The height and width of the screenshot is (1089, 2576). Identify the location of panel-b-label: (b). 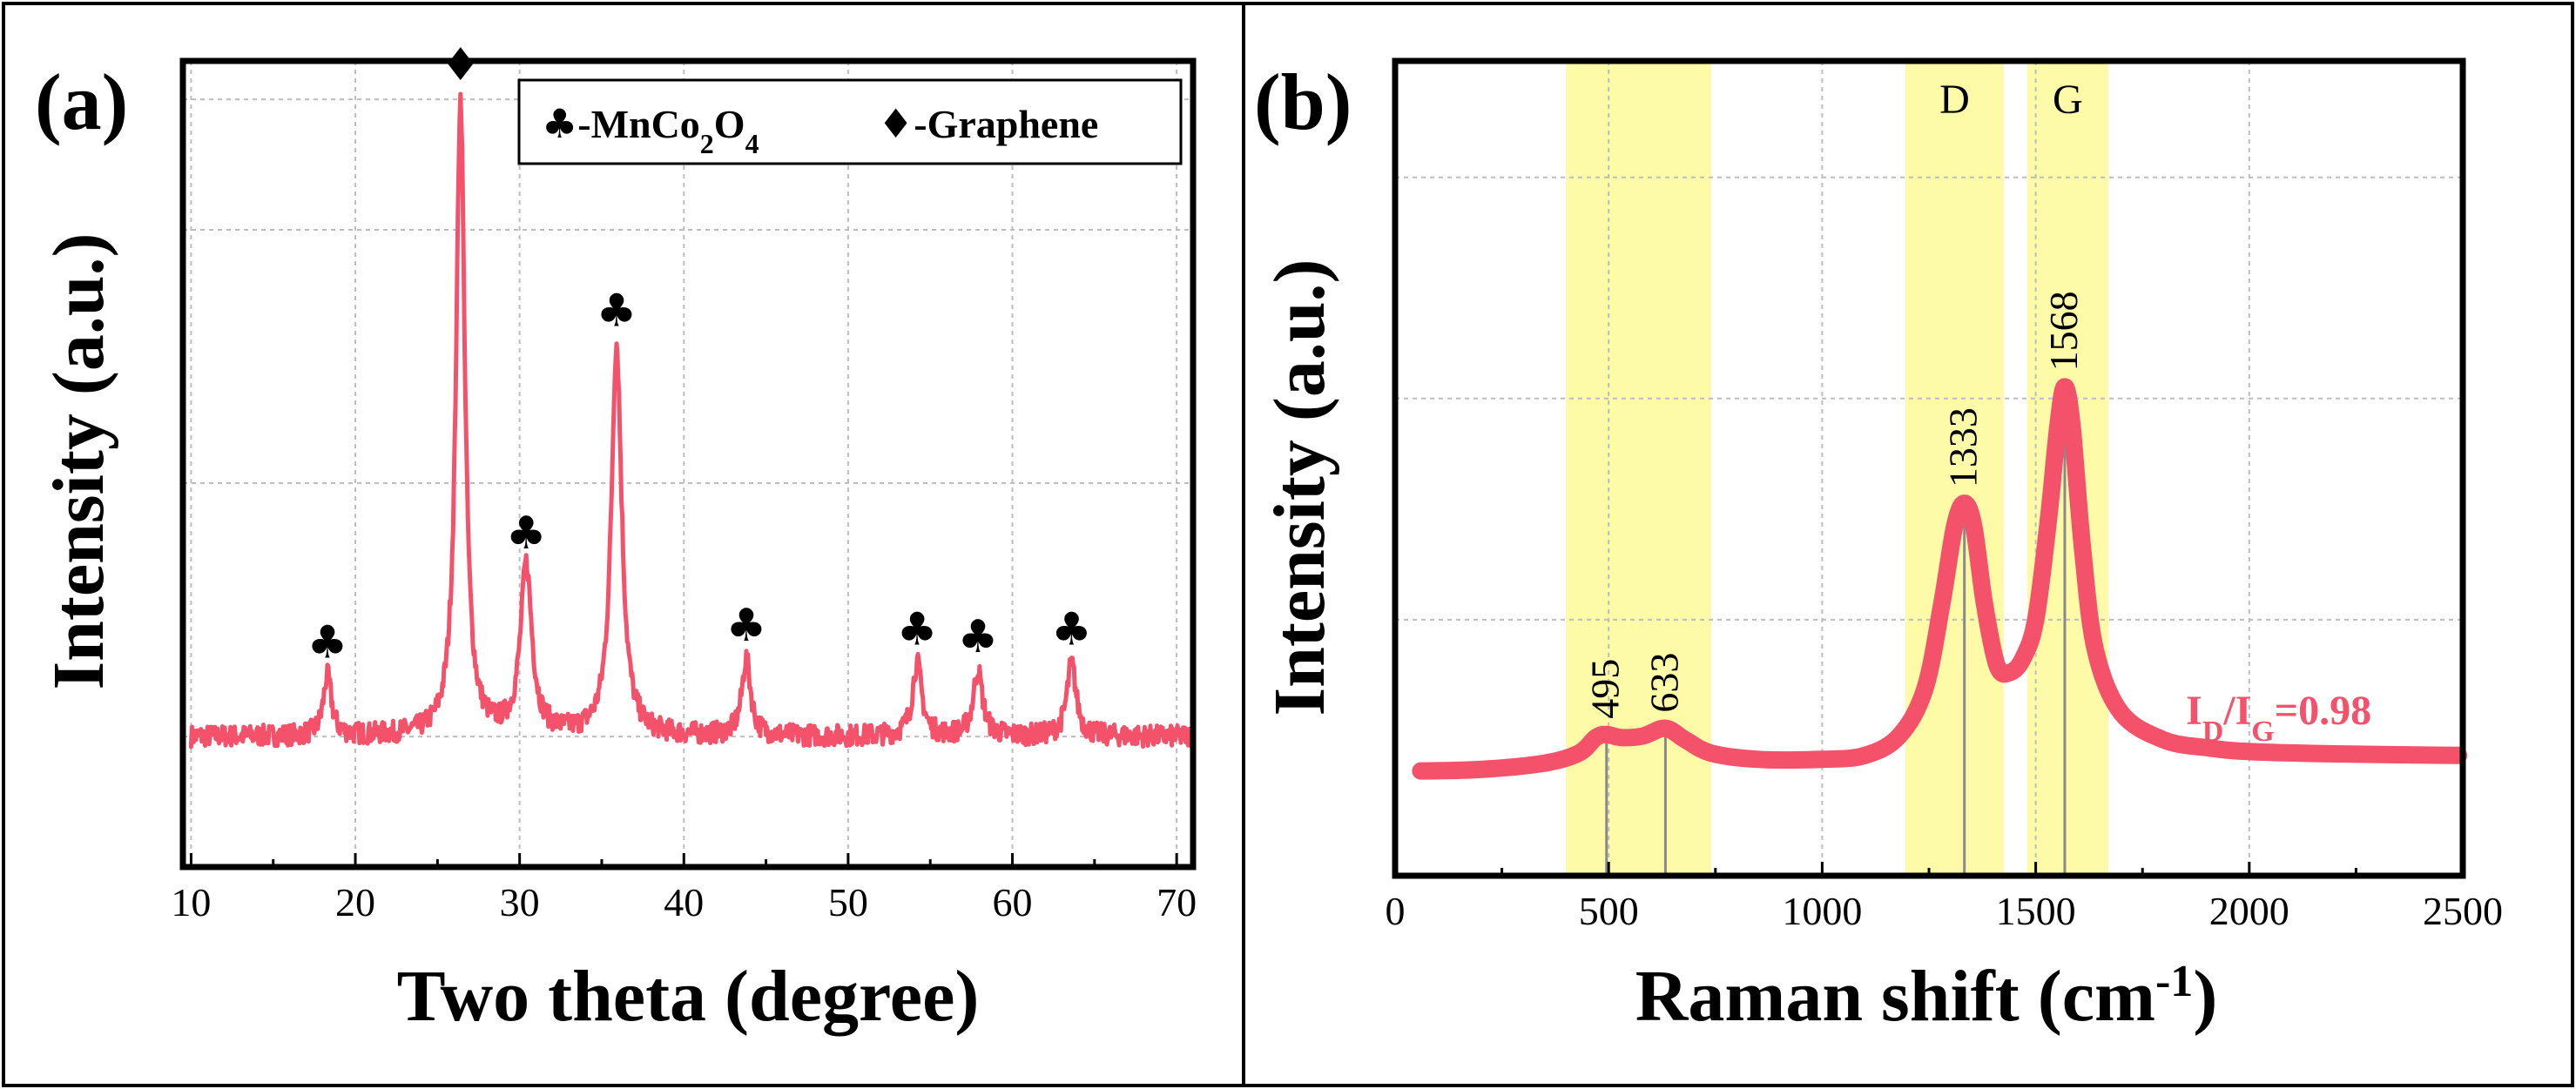
(1303, 101).